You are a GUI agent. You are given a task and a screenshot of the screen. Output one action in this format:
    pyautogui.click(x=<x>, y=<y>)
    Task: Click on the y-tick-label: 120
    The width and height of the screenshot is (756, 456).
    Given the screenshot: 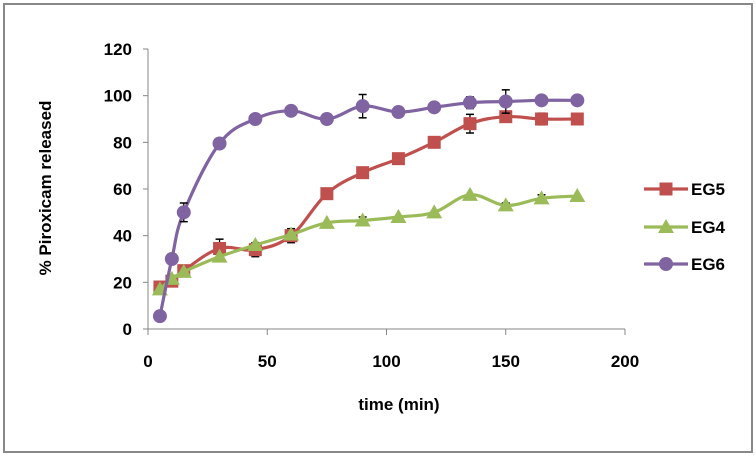 What is the action you would take?
    pyautogui.click(x=118, y=49)
    